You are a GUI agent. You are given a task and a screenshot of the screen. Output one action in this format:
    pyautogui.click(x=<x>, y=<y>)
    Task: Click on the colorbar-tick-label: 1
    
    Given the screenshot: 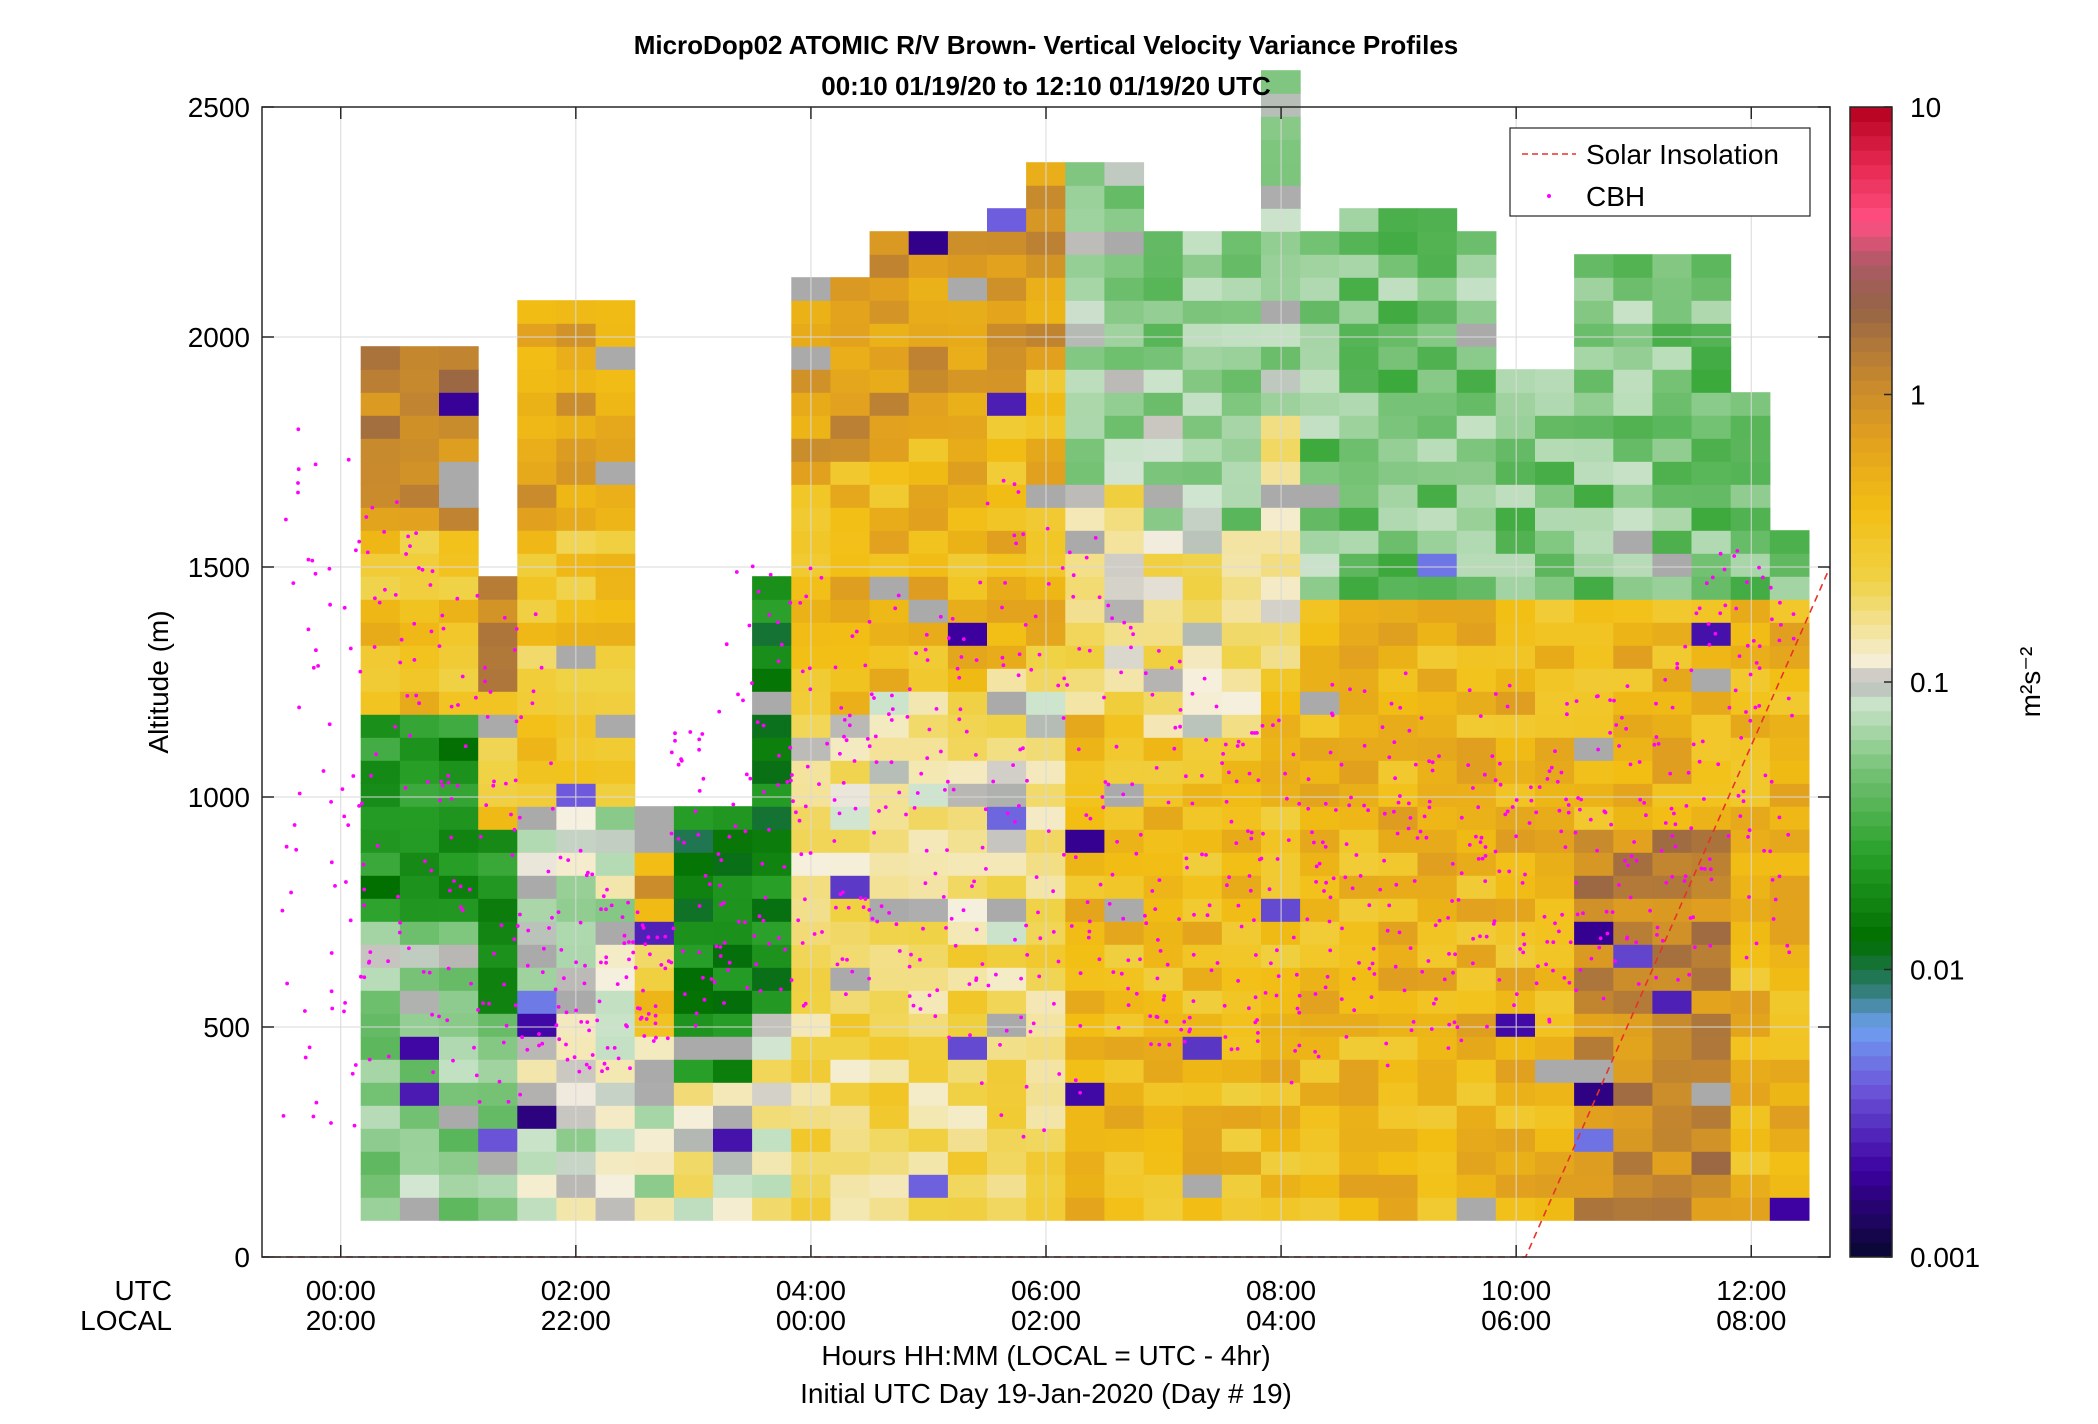 What is the action you would take?
    pyautogui.click(x=1918, y=395)
    